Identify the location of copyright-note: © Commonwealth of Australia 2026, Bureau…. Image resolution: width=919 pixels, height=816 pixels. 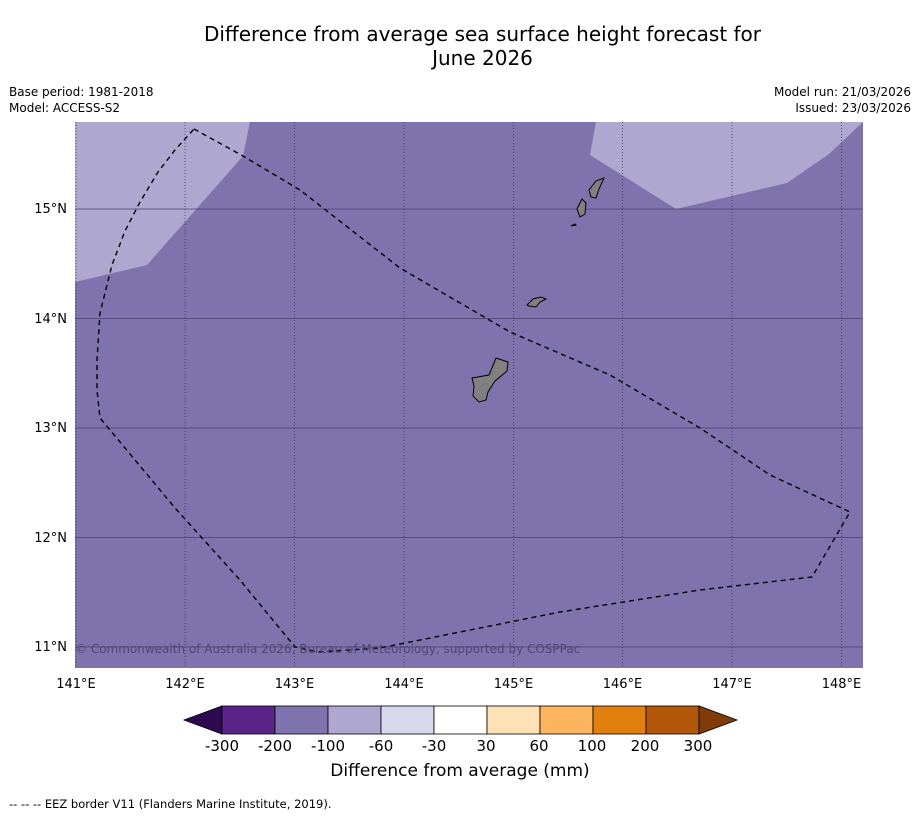
(327, 649).